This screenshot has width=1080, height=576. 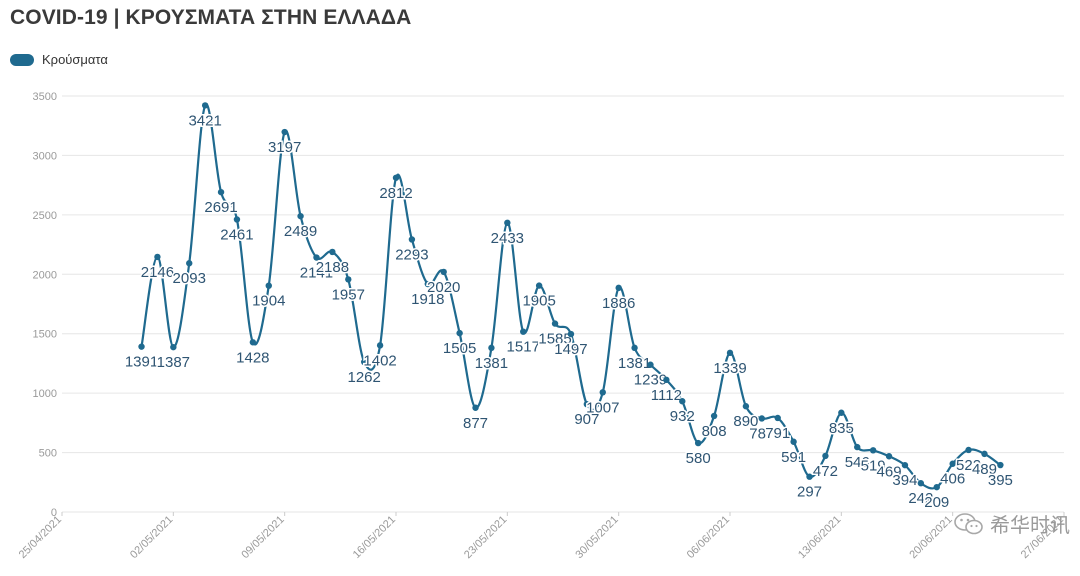 What do you see at coordinates (968, 465) in the screenshot?
I see `data-label: 522` at bounding box center [968, 465].